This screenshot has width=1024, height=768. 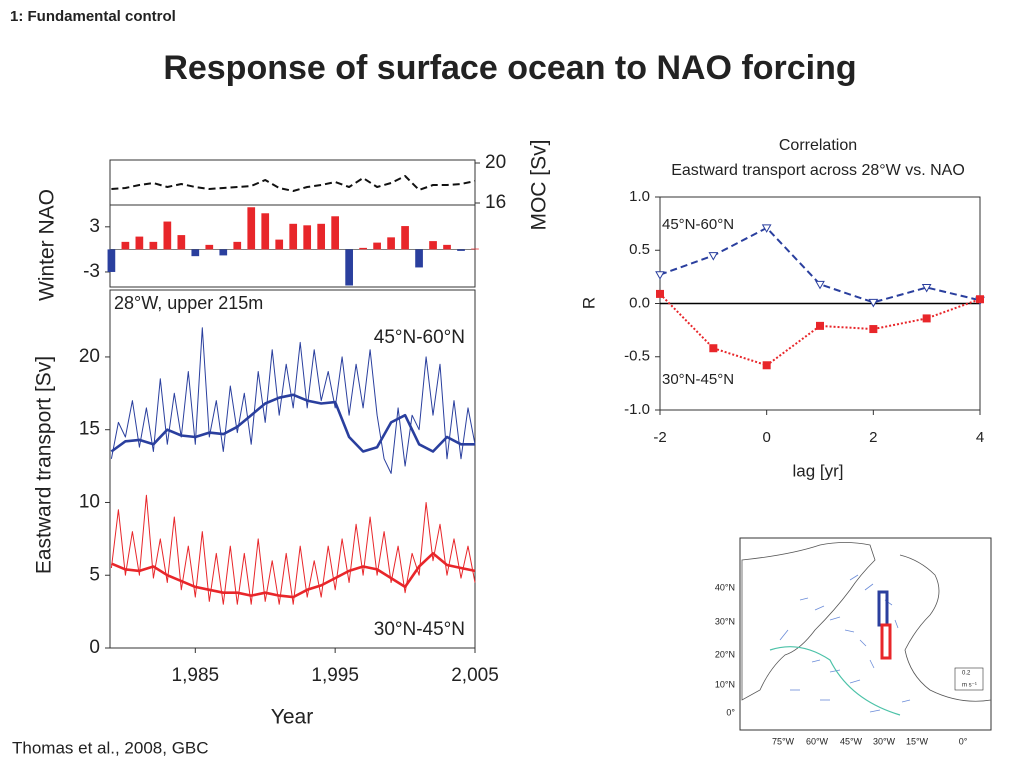 What do you see at coordinates (917, 741) in the screenshot?
I see `map-lon-label: 15°W` at bounding box center [917, 741].